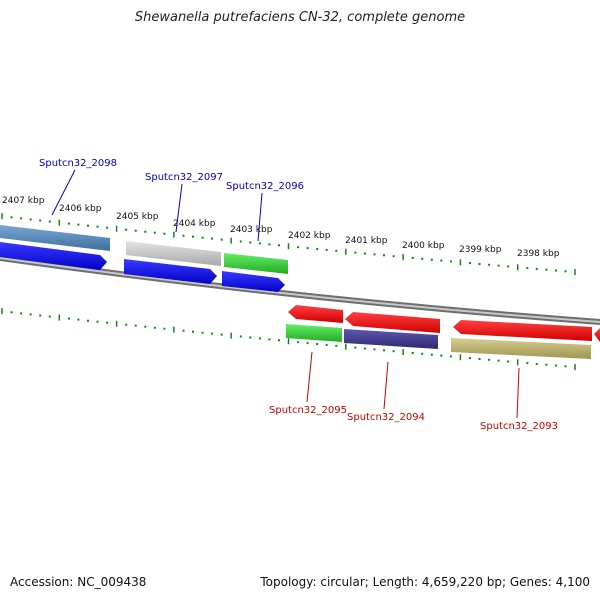 The height and width of the screenshot is (600, 600). I want to click on scale-label-2404: 2404 kbp, so click(194, 224).